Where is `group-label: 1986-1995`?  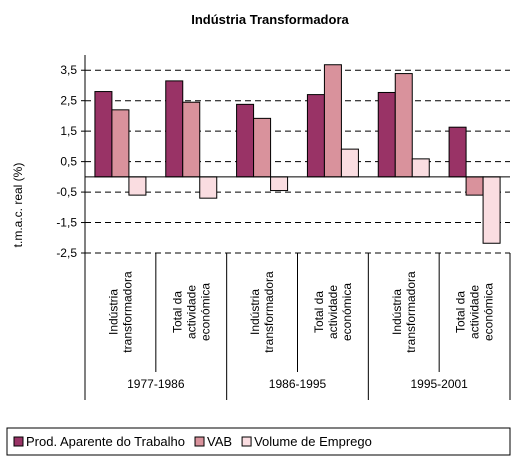
group-label: 1986-1995 is located at coordinates (298, 384).